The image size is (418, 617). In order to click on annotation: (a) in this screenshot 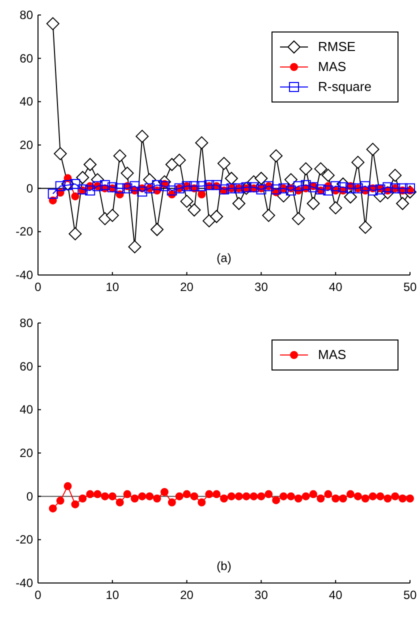, I will do `click(224, 258)`.